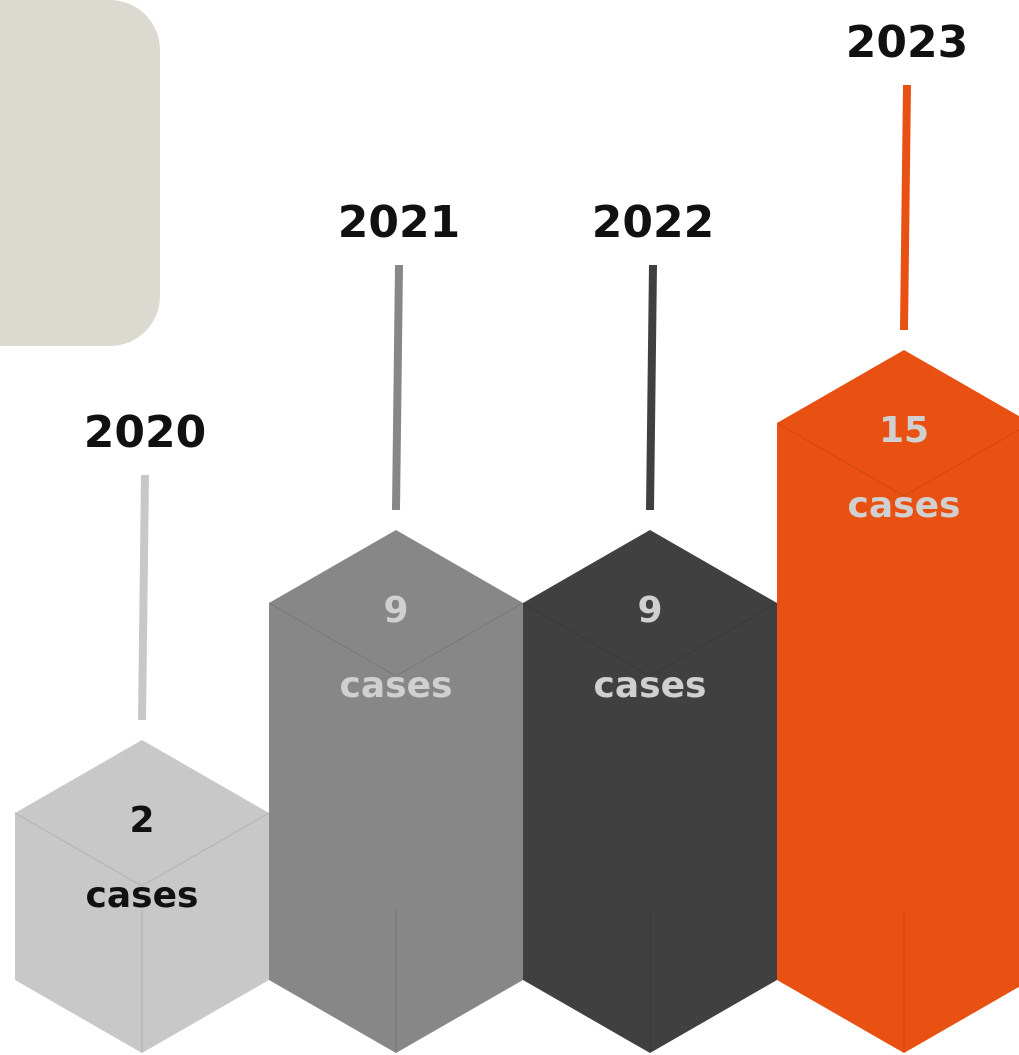  Describe the element at coordinates (653, 222) in the screenshot. I see `year-label: 2022` at that location.